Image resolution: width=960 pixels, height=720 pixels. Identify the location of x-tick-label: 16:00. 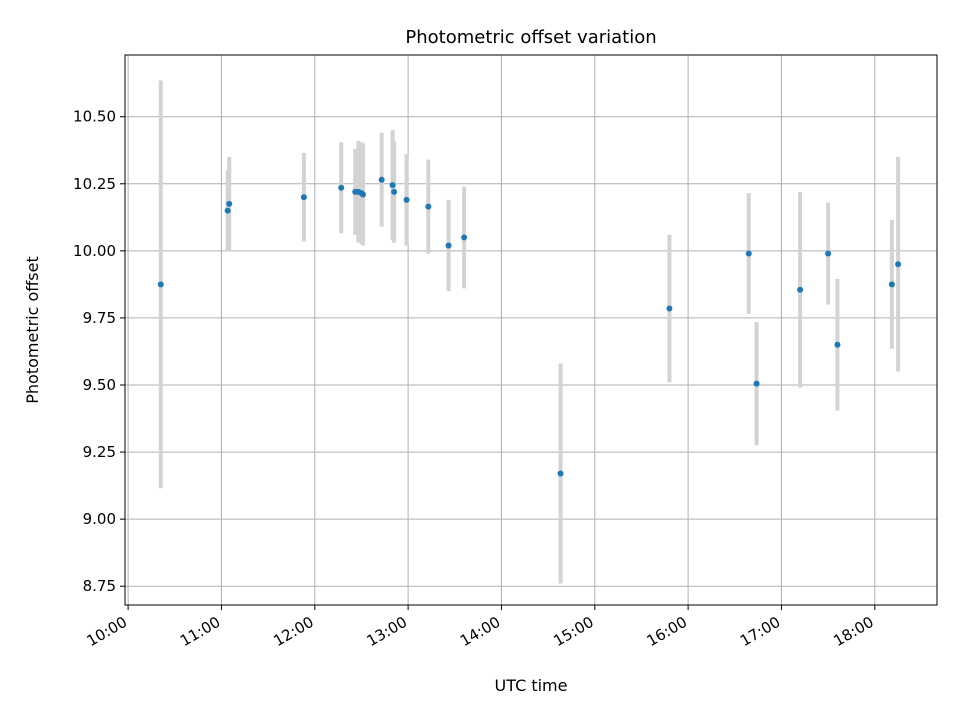
(667, 631).